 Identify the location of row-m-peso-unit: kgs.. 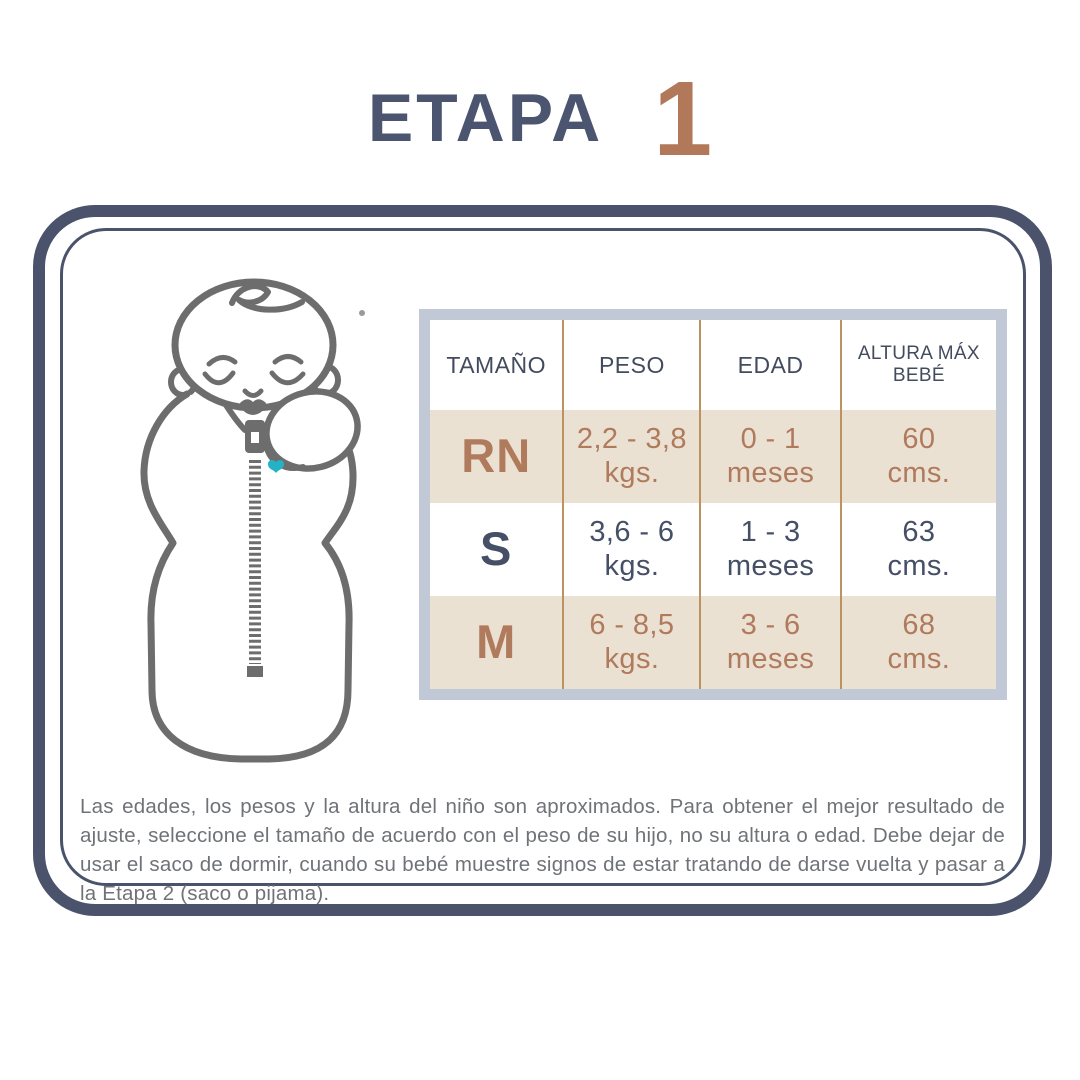
(632, 658).